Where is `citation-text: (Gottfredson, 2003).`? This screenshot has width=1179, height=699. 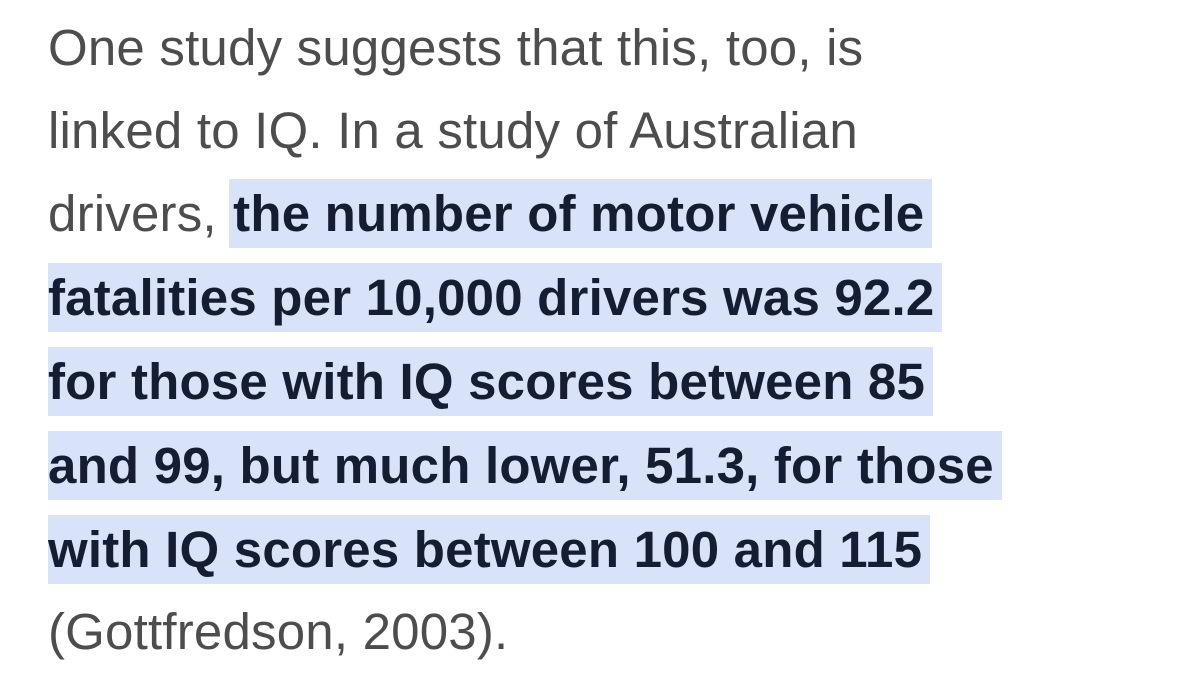 citation-text: (Gottfredson, 2003). is located at coordinates (278, 631).